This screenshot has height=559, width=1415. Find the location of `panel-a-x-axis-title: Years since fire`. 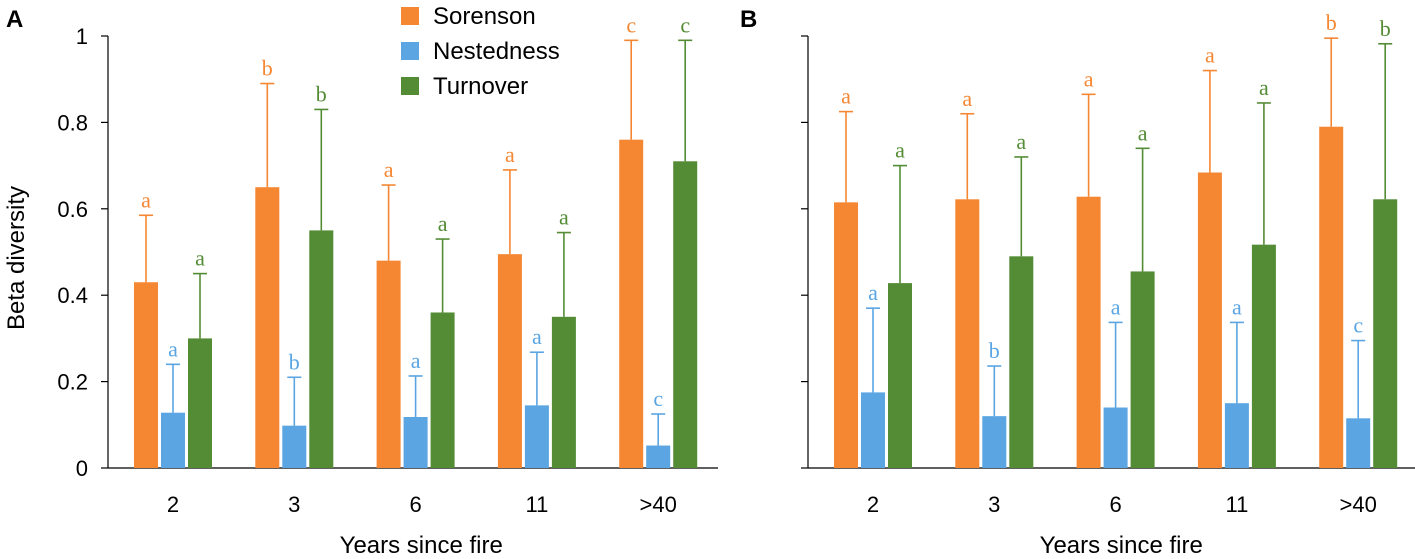

panel-a-x-axis-title: Years since fire is located at coordinates (421, 545).